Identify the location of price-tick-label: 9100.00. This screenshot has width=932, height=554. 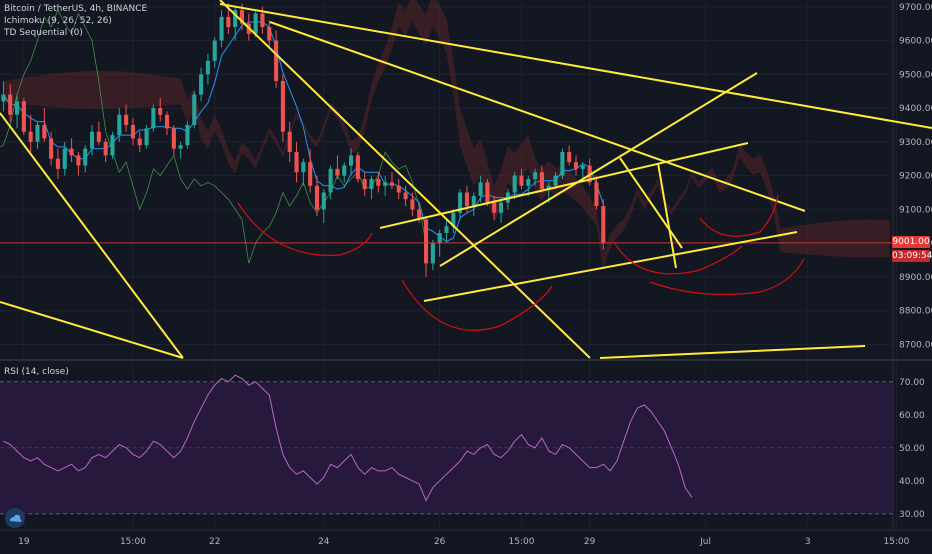
(915, 210).